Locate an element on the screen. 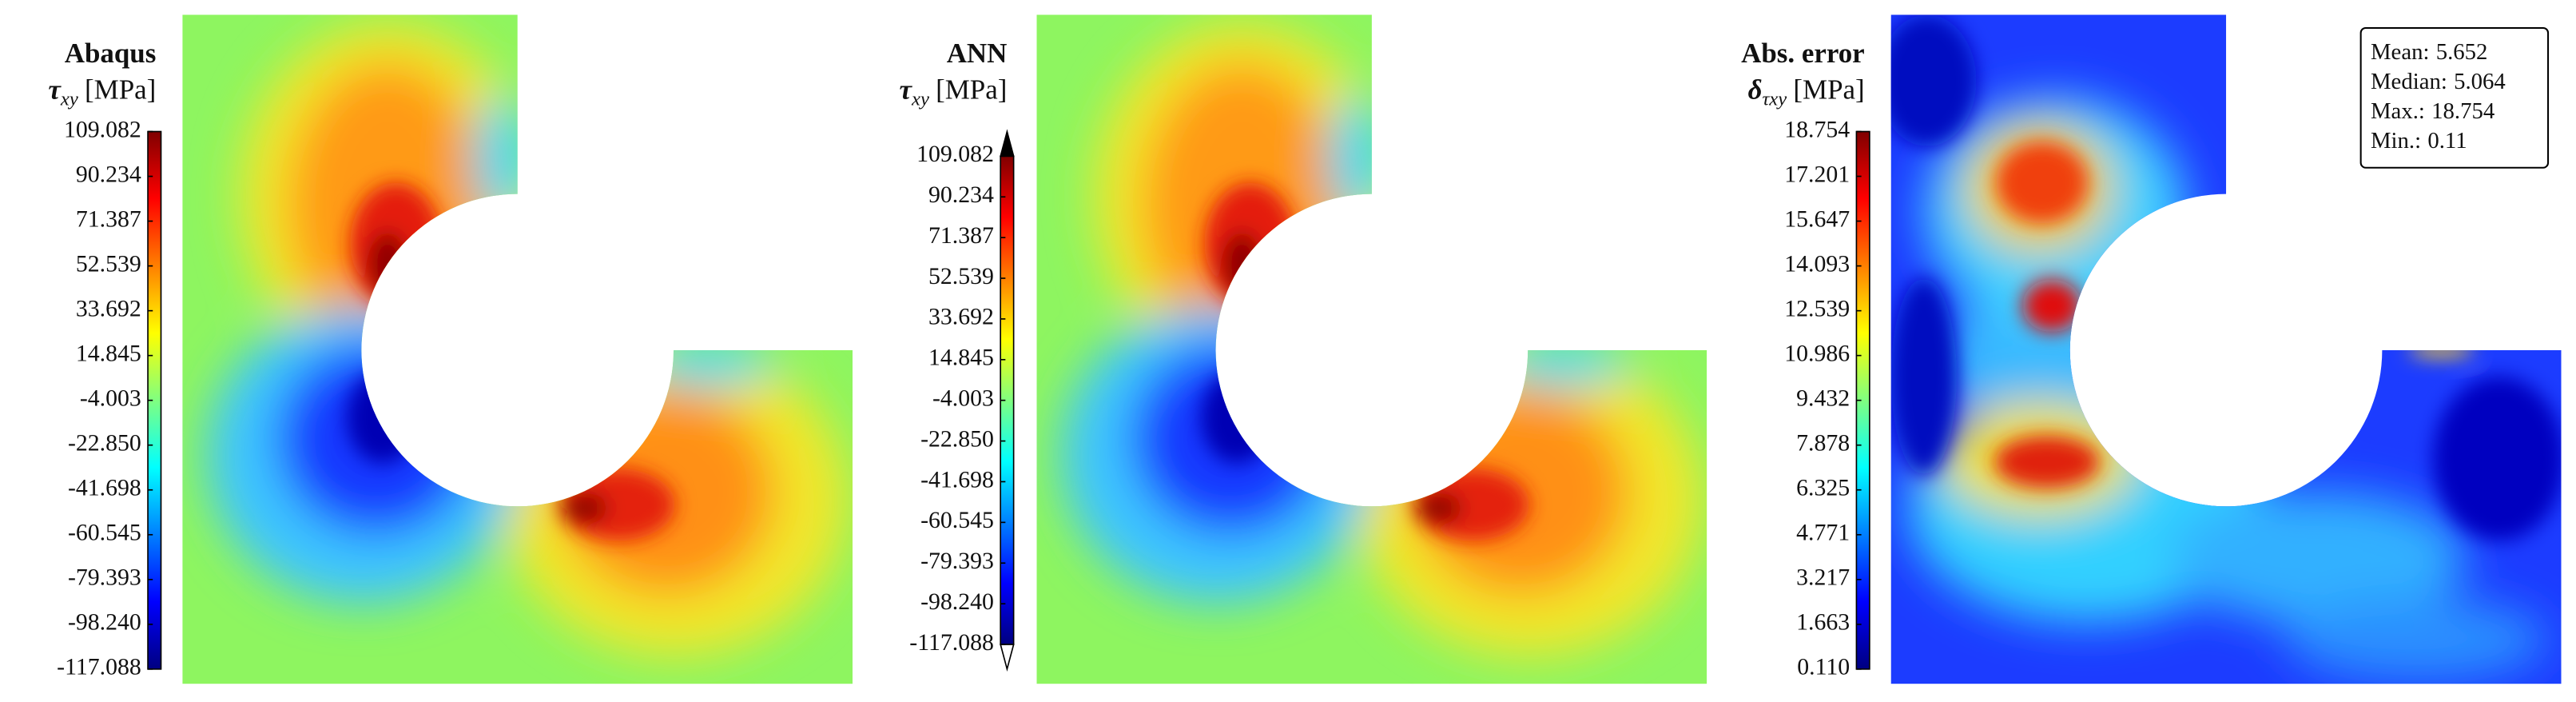 The height and width of the screenshot is (702, 2576). colorbar-tick-label: 3.217 is located at coordinates (1823, 577).